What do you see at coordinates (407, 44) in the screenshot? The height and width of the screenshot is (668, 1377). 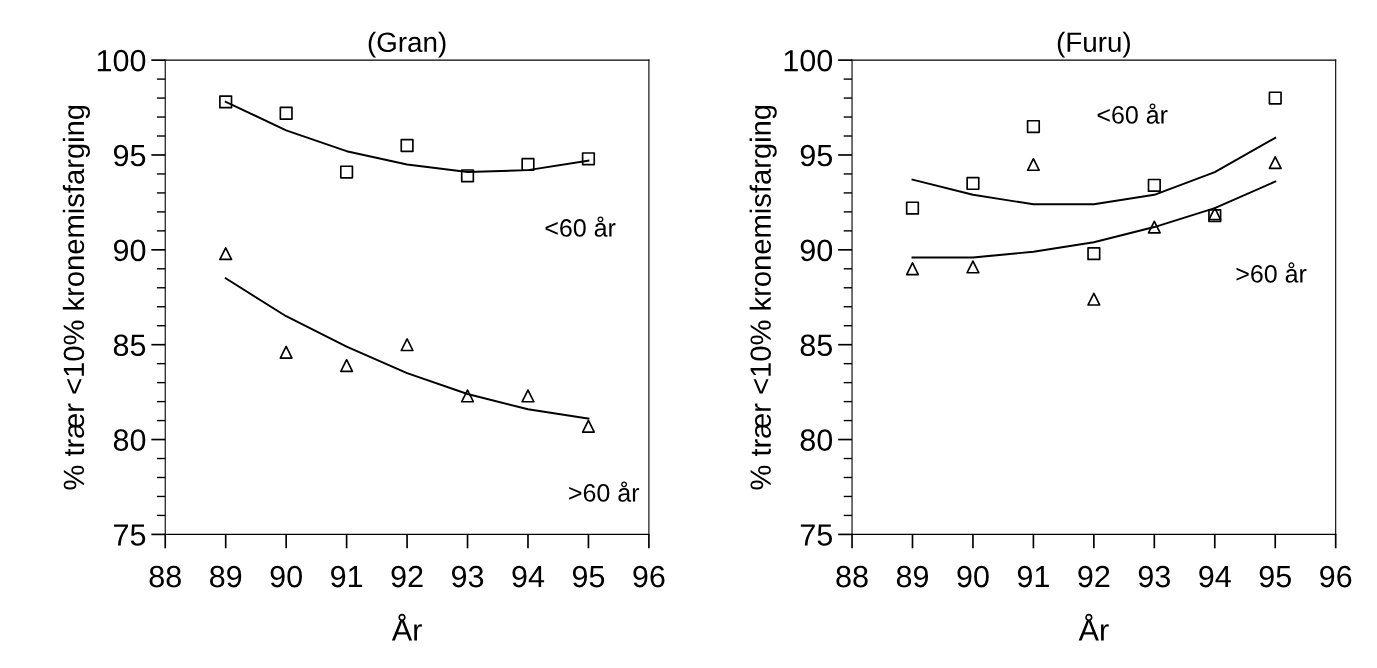 I see `chart-title: (Gran)` at bounding box center [407, 44].